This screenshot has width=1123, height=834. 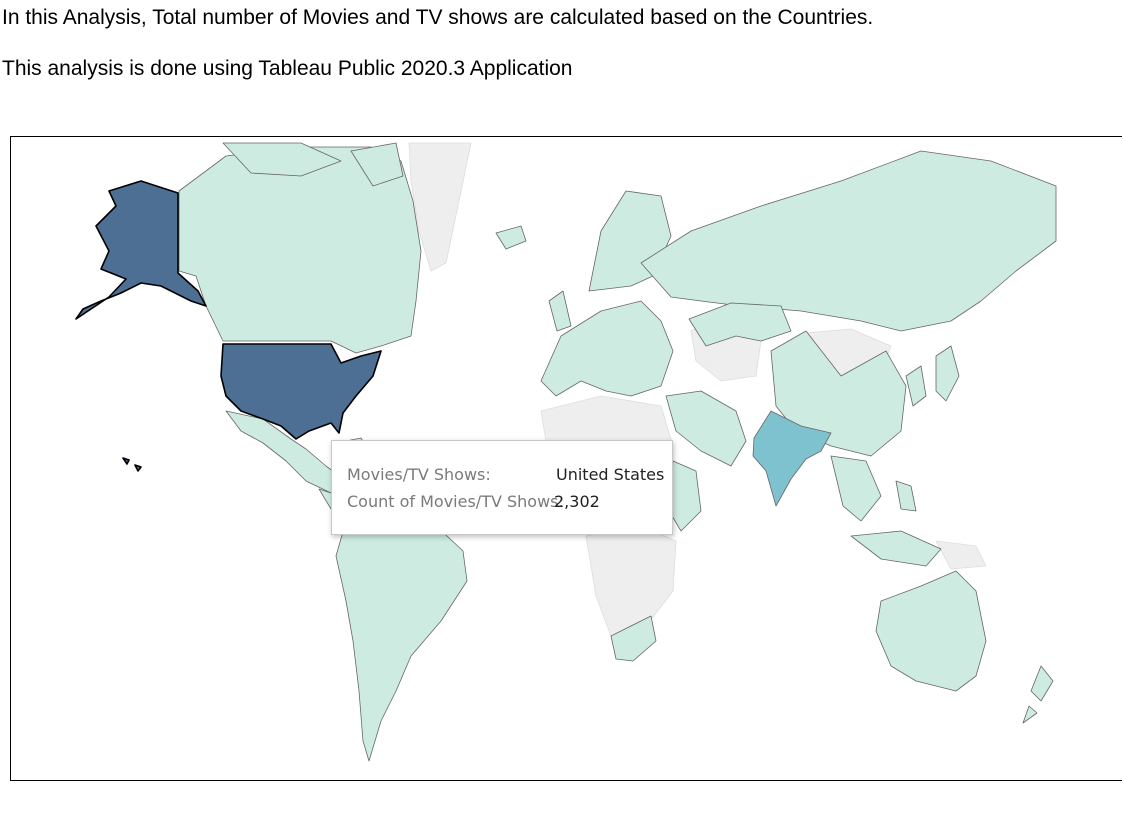 I want to click on philippines, so click(x=906, y=496).